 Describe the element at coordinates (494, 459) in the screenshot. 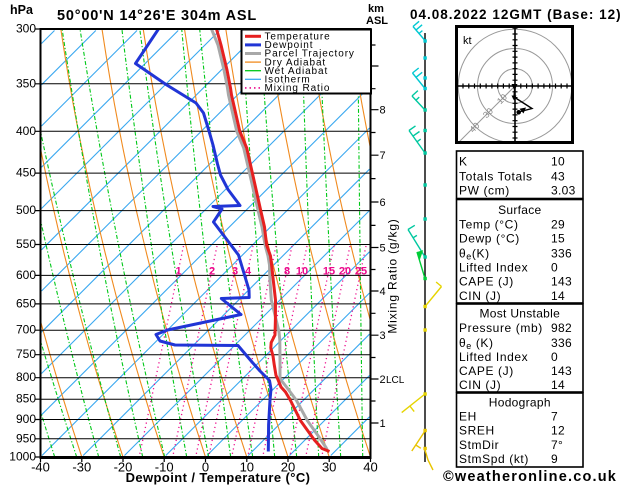

I see `svg-text: StmSpd (kt)` at that location.